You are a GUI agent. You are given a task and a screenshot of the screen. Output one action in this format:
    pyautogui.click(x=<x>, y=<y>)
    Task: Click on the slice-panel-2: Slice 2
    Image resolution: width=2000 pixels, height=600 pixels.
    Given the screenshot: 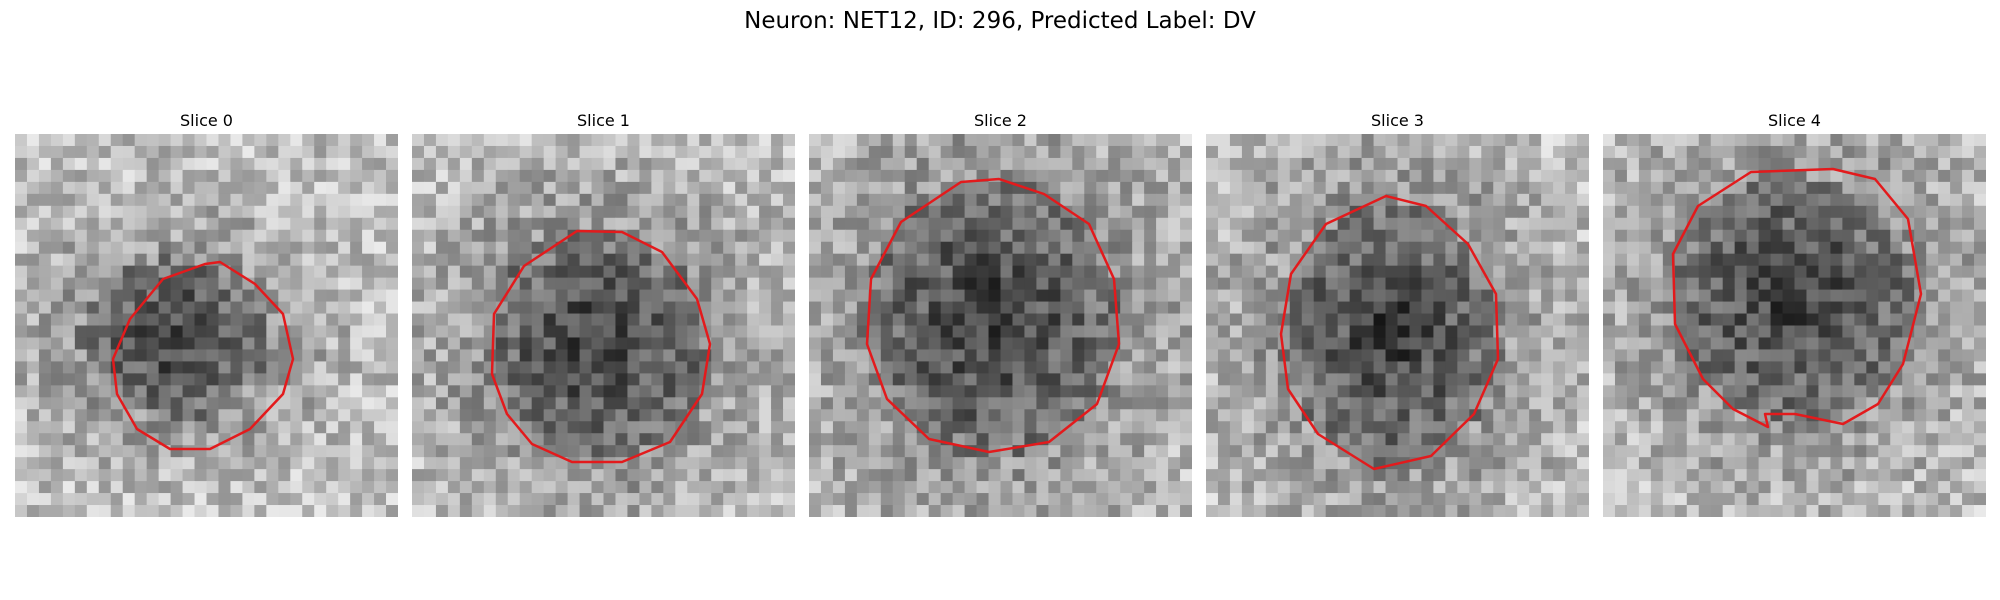 What is the action you would take?
    pyautogui.click(x=1000, y=312)
    